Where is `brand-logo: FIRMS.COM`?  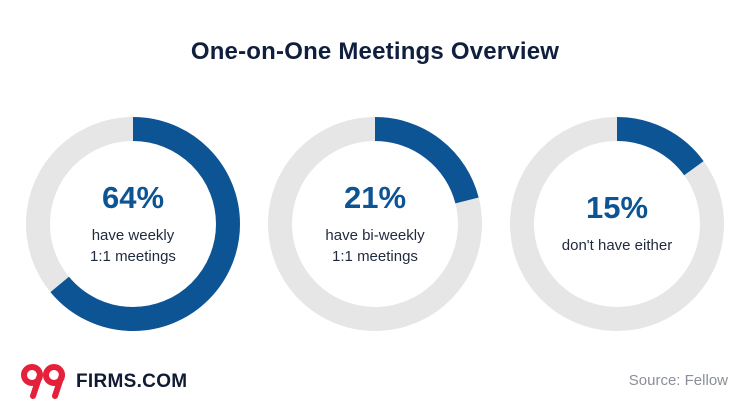 brand-logo: FIRMS.COM is located at coordinates (103, 382).